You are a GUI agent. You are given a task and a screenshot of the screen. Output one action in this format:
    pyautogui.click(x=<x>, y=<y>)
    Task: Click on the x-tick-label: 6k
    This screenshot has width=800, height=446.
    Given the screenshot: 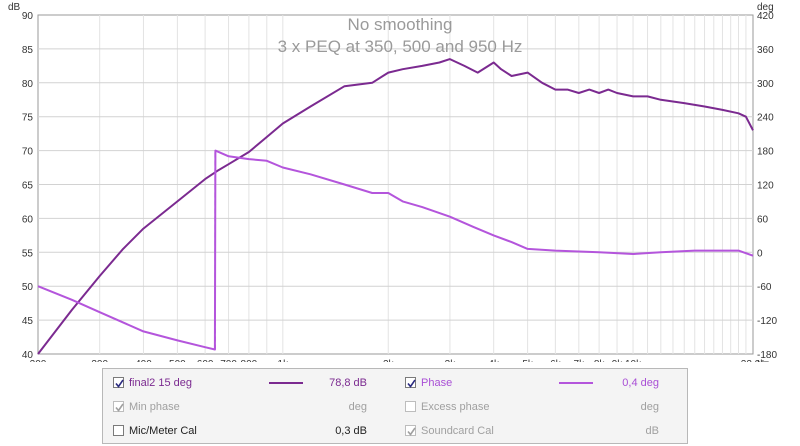 What is the action you would take?
    pyautogui.click(x=556, y=360)
    